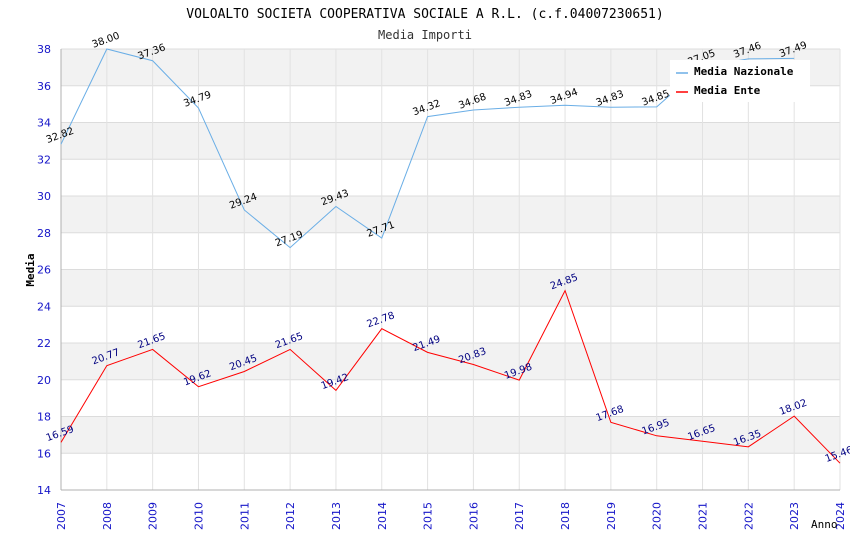 The width and height of the screenshot is (850, 555). I want to click on legend-label-ente: Media Ente, so click(727, 90).